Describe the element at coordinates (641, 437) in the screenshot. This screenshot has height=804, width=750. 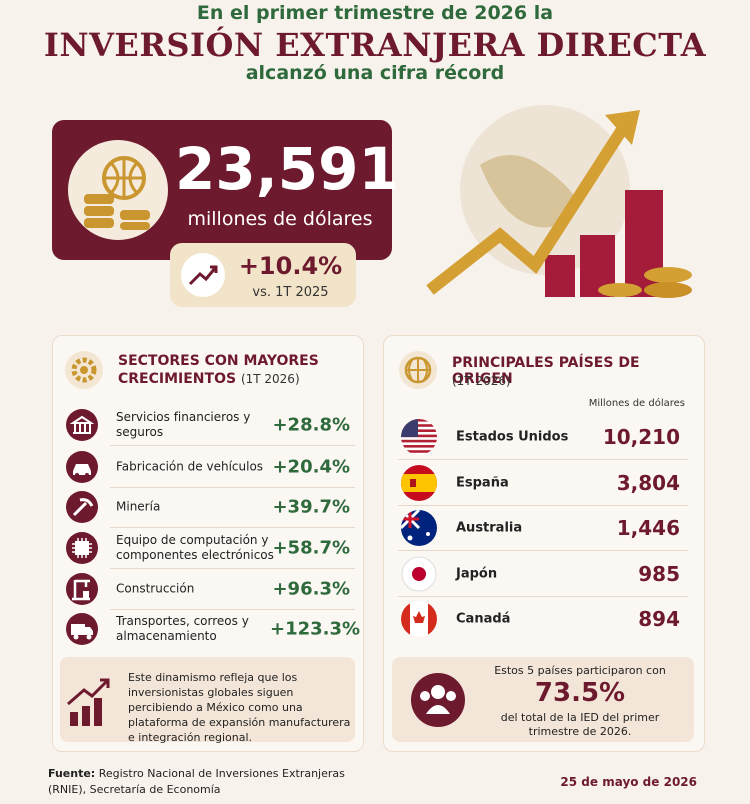
I see `country-value: 10,210` at that location.